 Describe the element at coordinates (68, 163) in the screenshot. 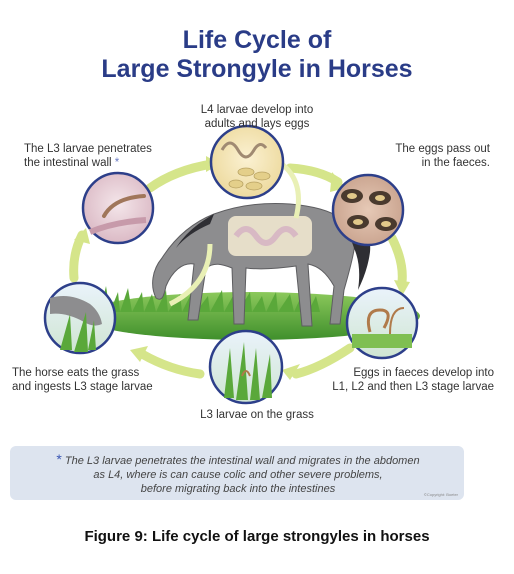

I see `label-penetrate-line-2: the intestinal wall` at that location.